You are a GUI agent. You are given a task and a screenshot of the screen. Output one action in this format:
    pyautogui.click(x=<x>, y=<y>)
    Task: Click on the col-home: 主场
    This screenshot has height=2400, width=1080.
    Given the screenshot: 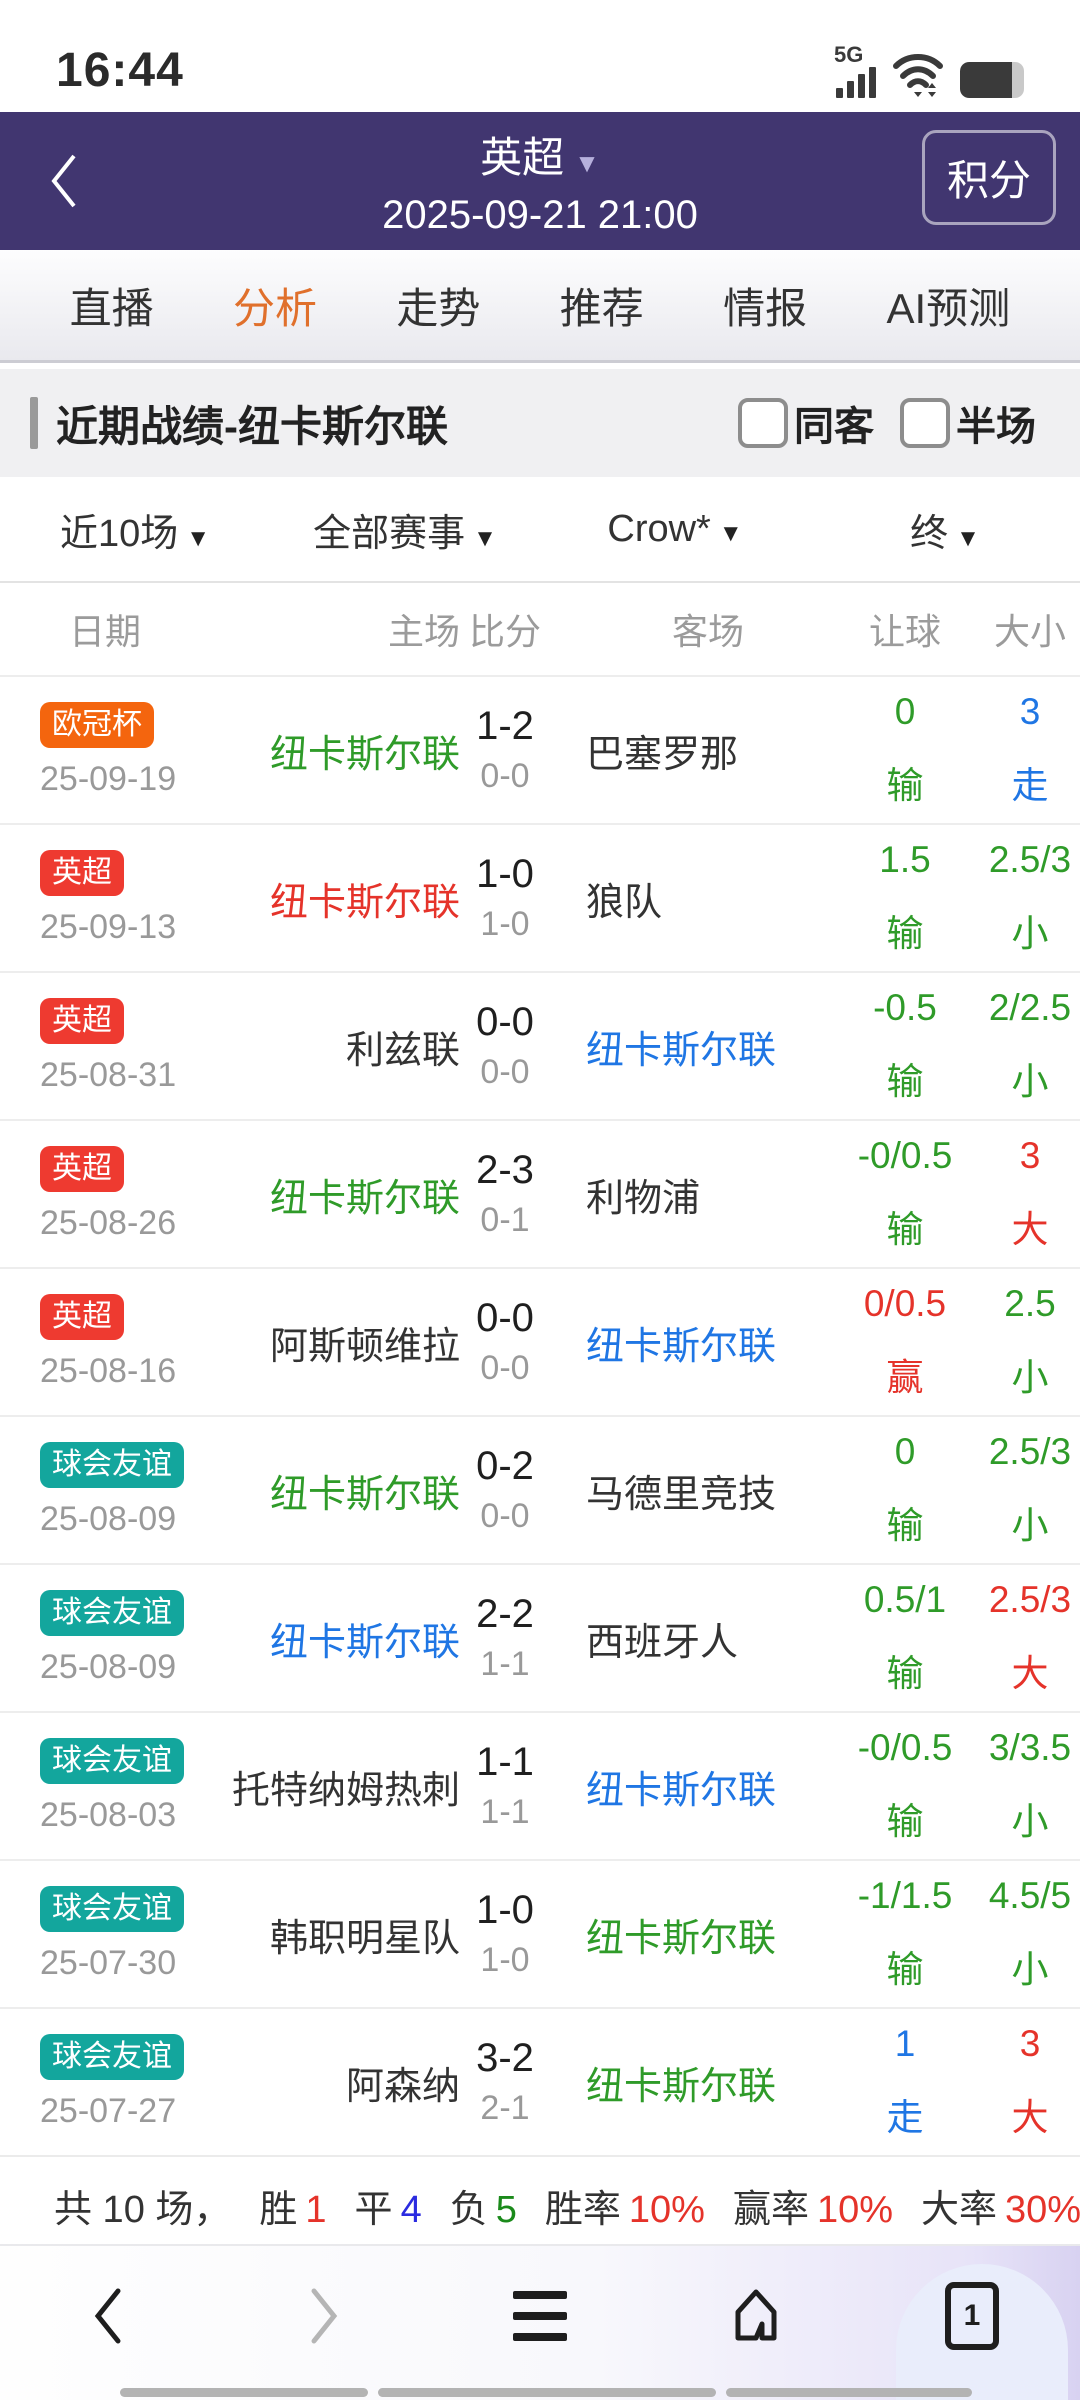 What is the action you would take?
    pyautogui.click(x=423, y=631)
    